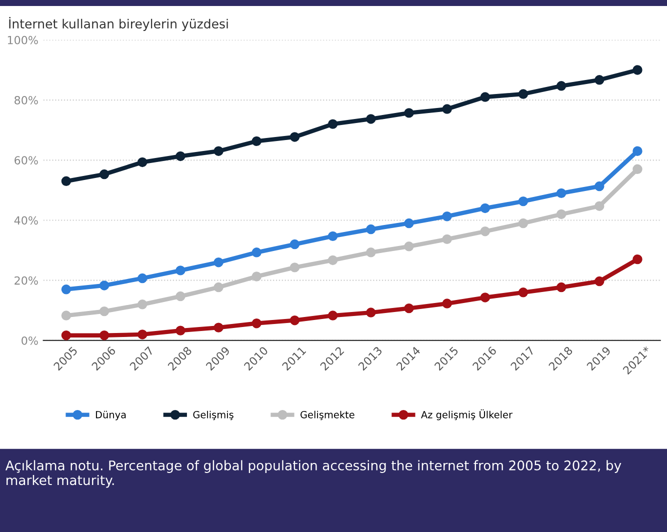 The height and width of the screenshot is (532, 667). Describe the element at coordinates (30, 340) in the screenshot. I see `y-tick-label: 0%` at that location.